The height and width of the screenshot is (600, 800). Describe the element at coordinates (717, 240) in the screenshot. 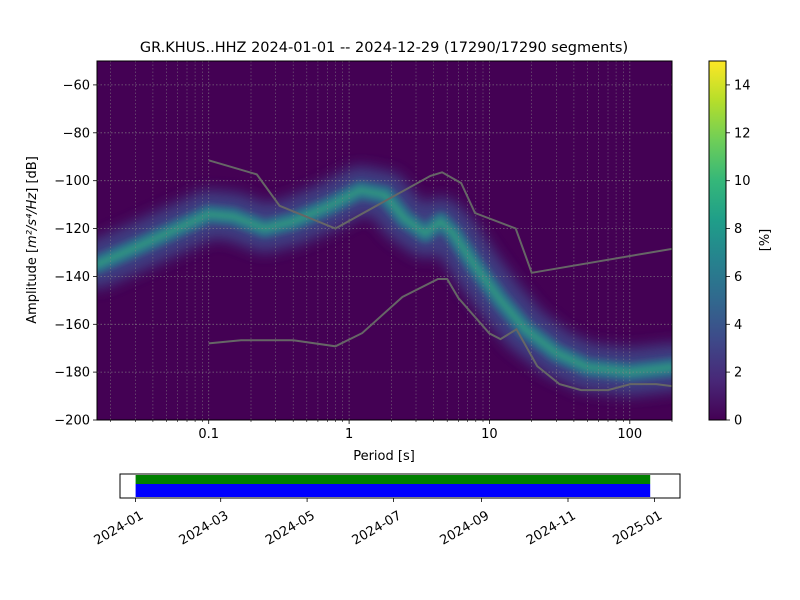

I see `colorbar-gradient` at that location.